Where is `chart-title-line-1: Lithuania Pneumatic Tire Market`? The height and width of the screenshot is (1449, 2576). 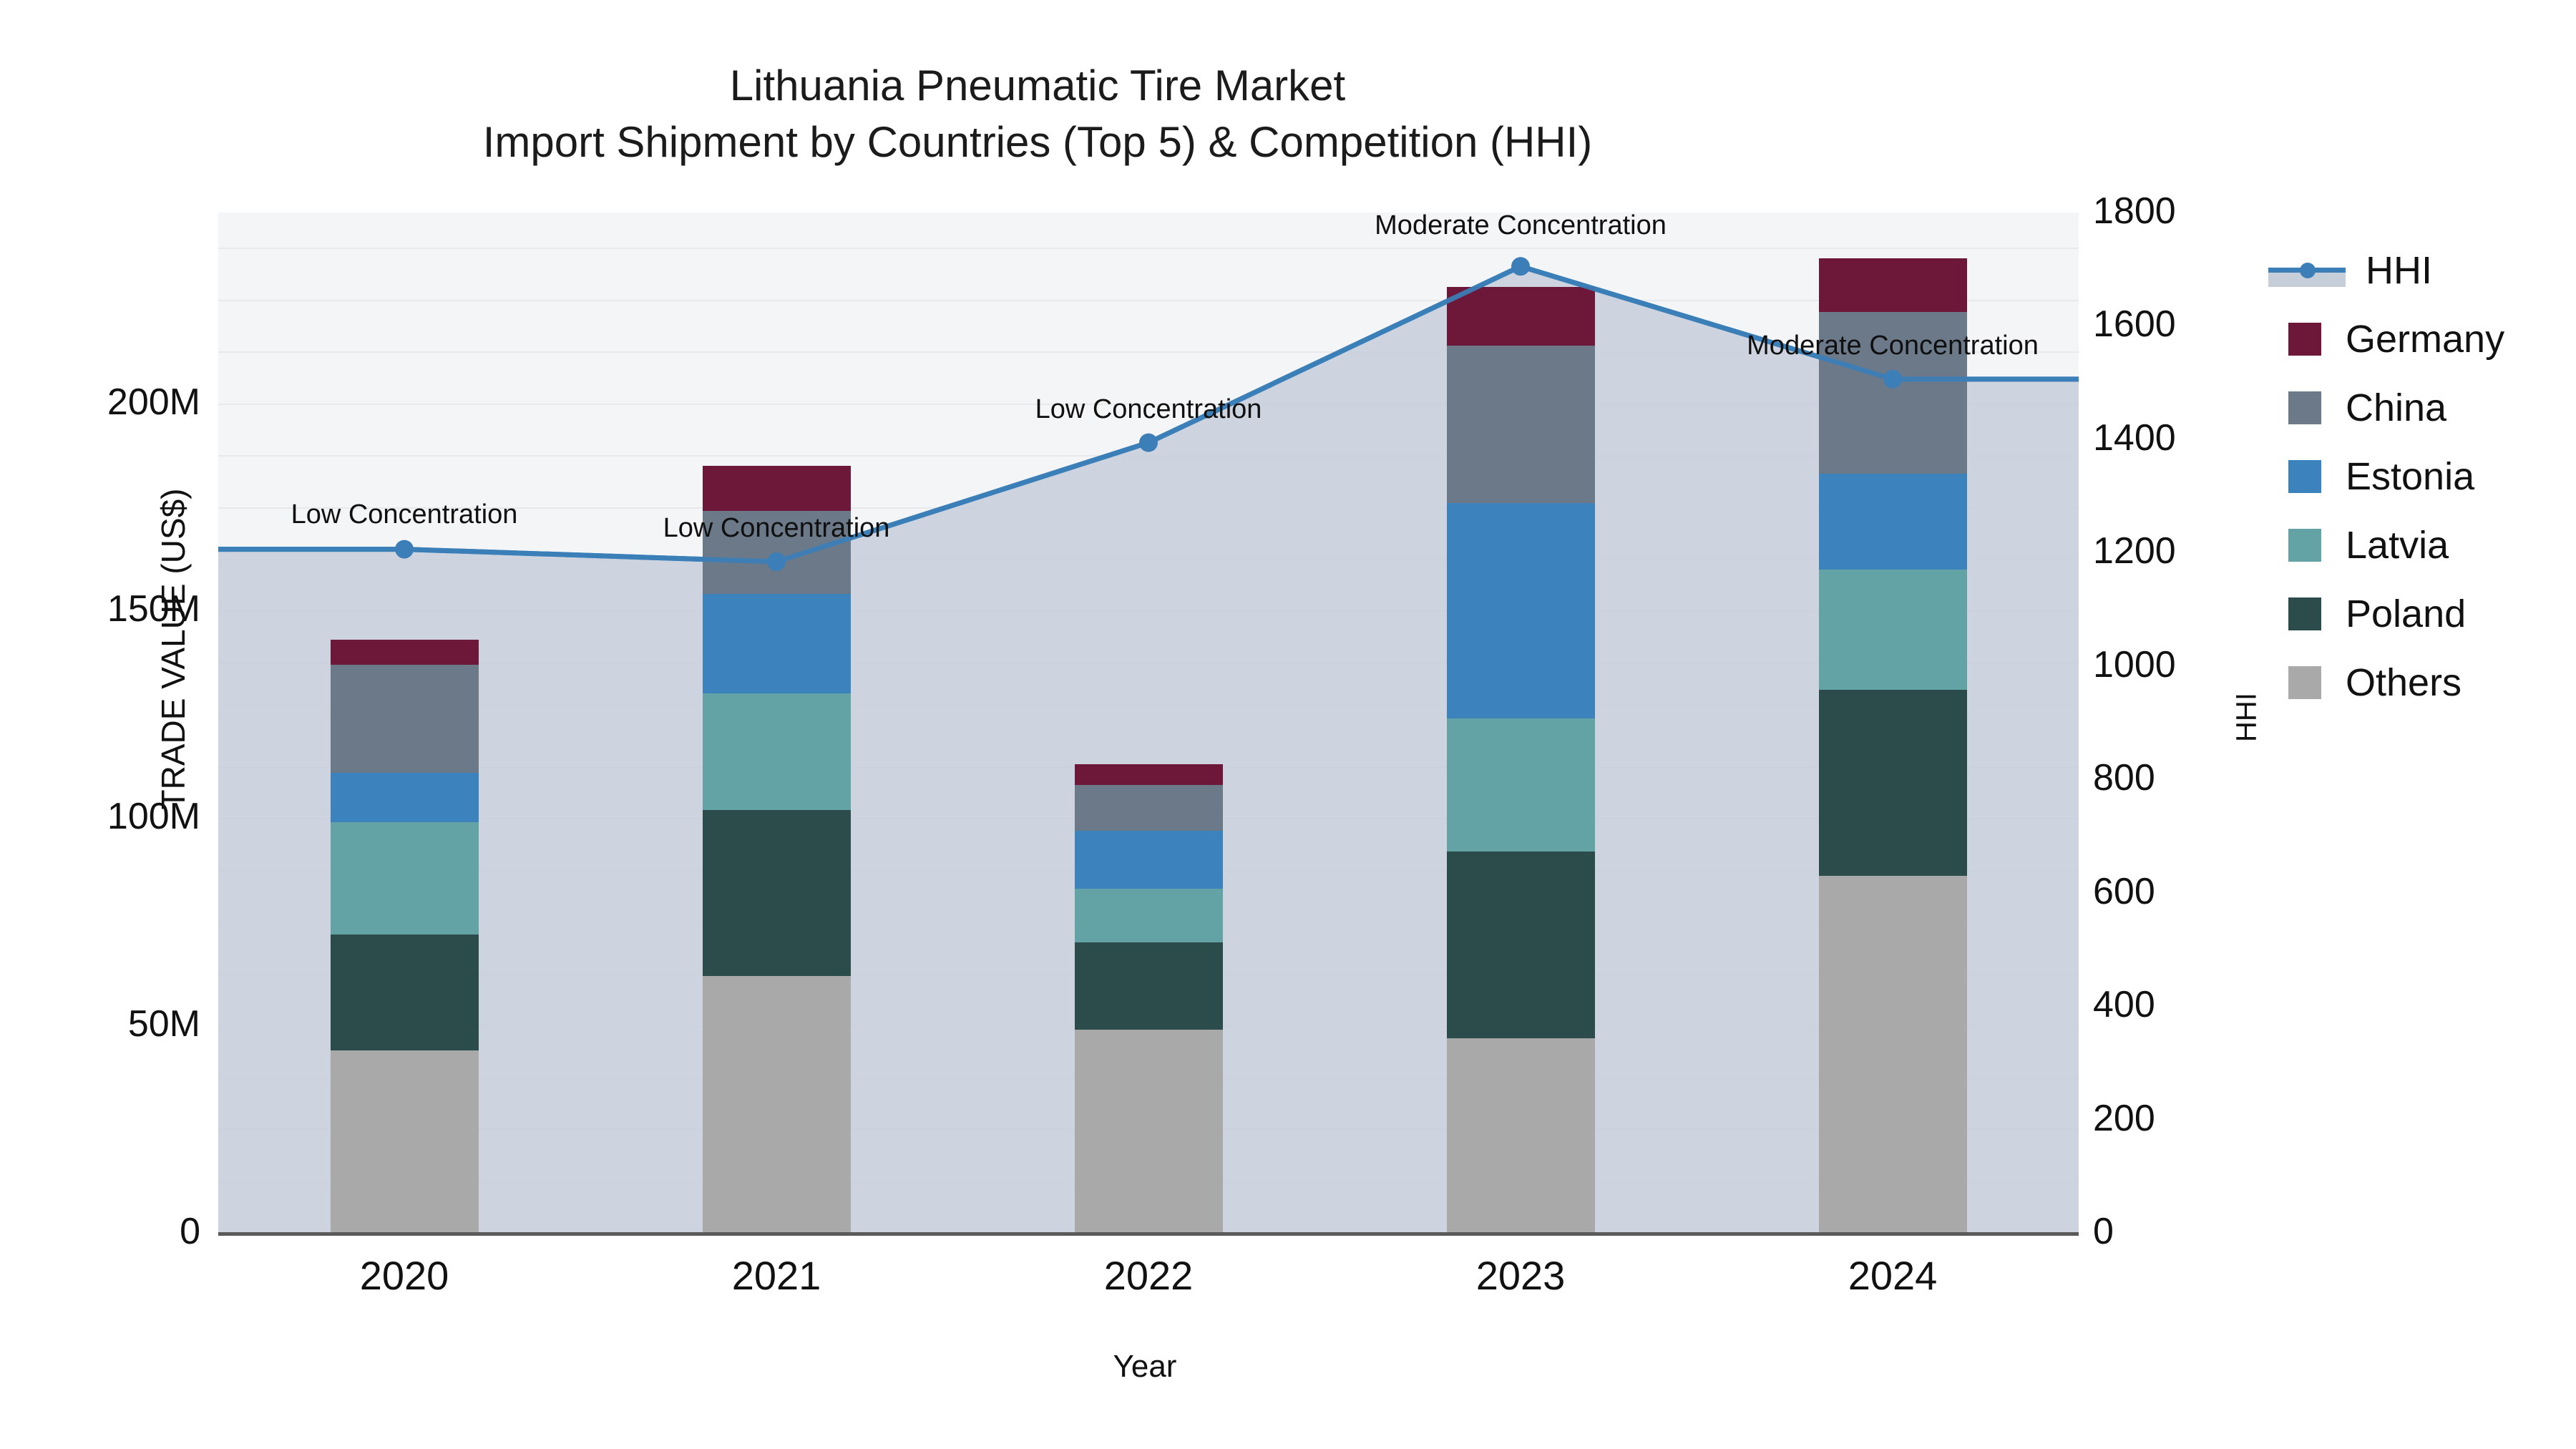
chart-title-line-1: Lithuania Pneumatic Tire Market is located at coordinates (1037, 85).